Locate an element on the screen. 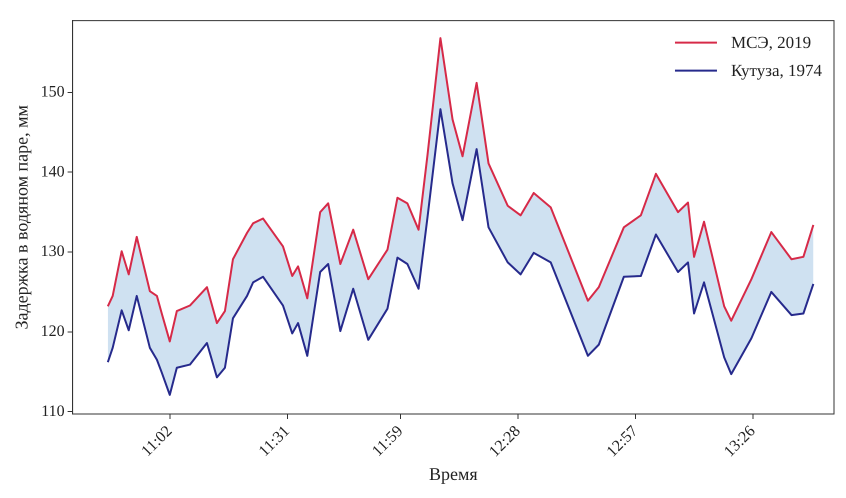  x-axis-title: Время is located at coordinates (453, 474).